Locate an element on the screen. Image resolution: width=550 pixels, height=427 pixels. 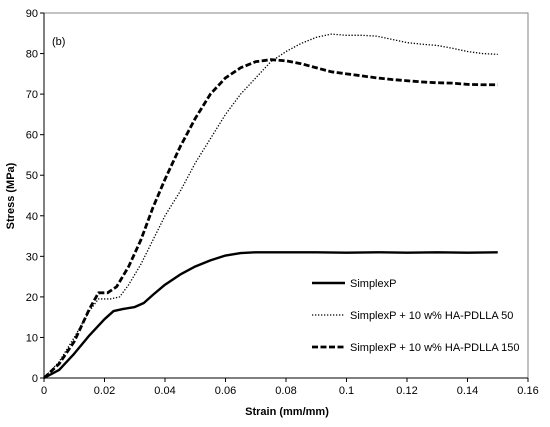
panel-label: (b) is located at coordinates (58, 42).